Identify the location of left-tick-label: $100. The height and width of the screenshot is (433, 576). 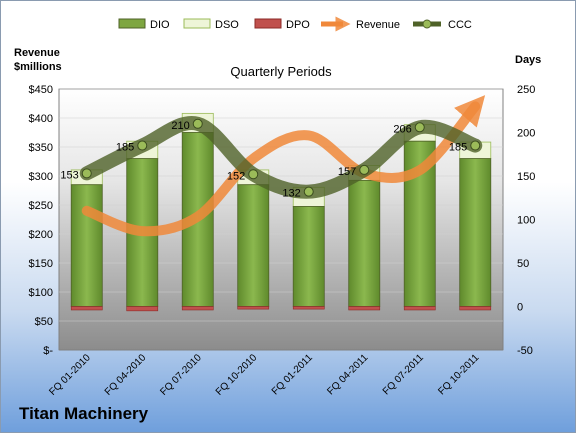
(41, 293).